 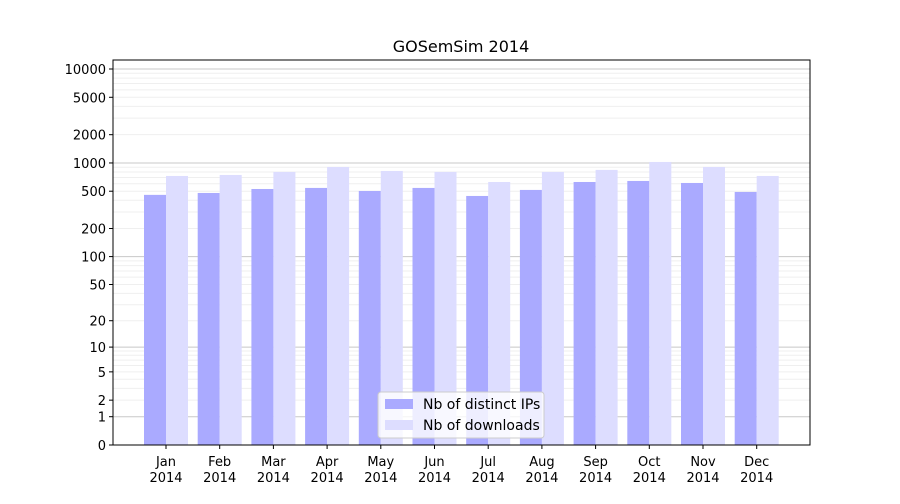 I want to click on legend-box, so click(x=461, y=415).